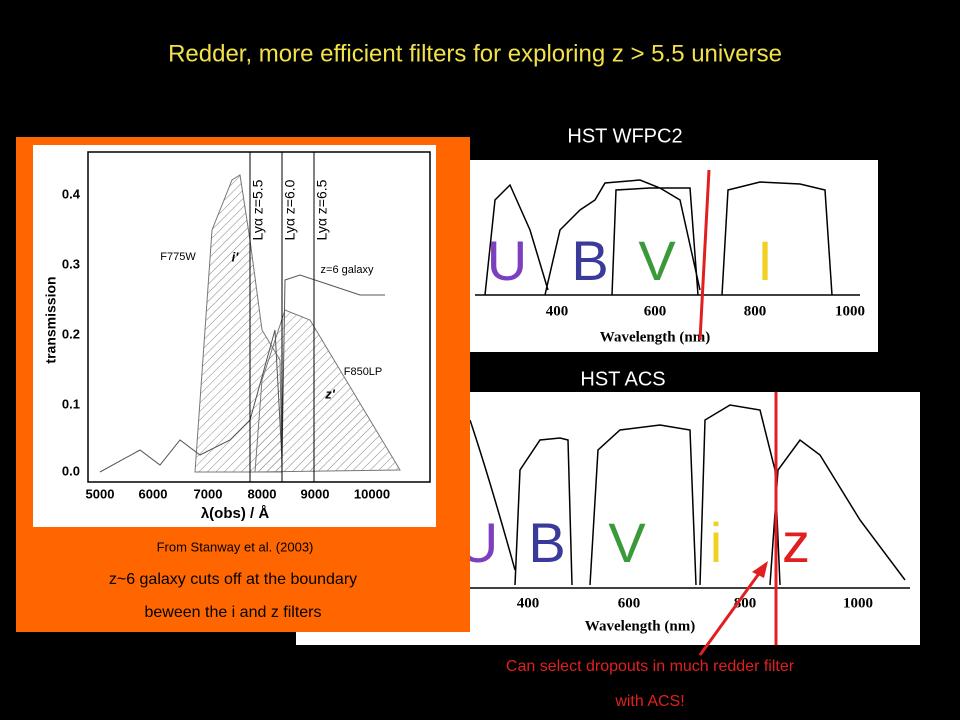 This screenshot has height=720, width=960. I want to click on x-tick-label: 7000, so click(208, 493).